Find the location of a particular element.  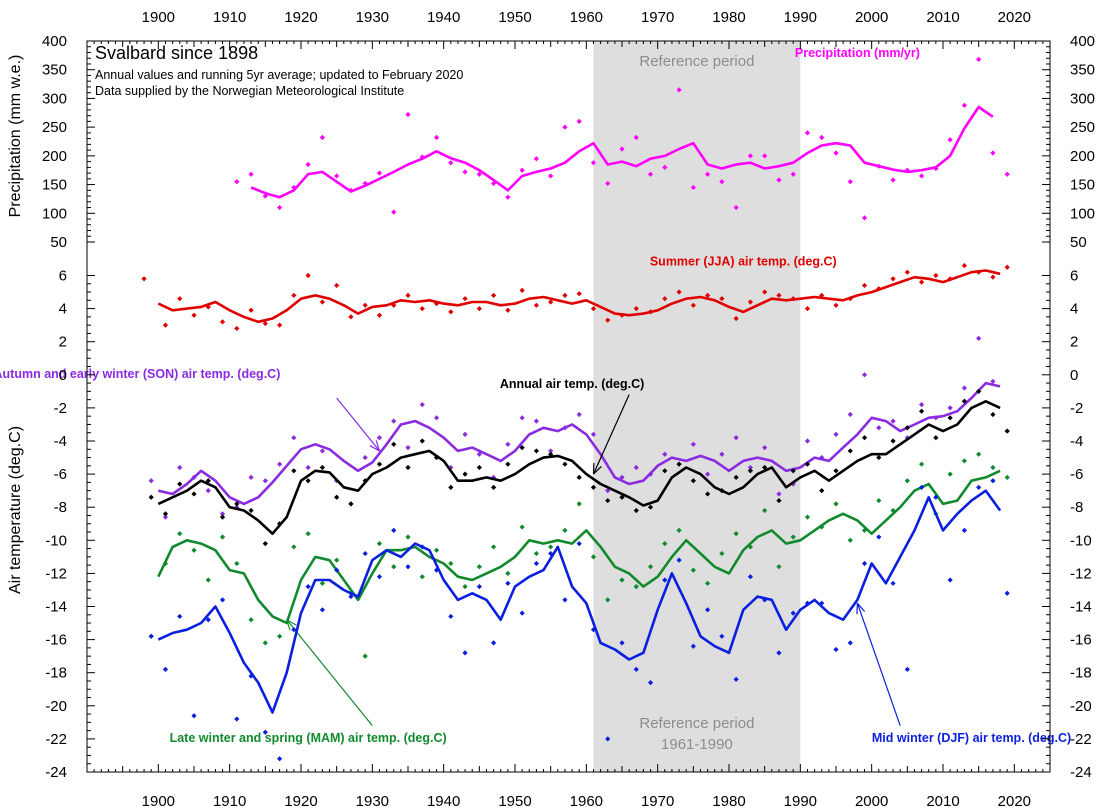

label-arrow-djf is located at coordinates (878, 664).